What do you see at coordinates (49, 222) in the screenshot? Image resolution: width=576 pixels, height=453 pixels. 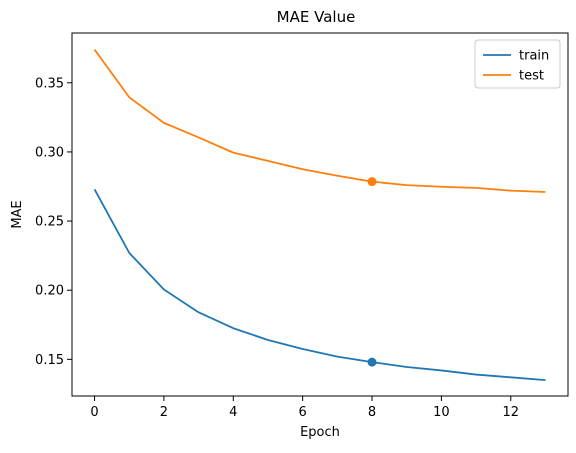 I see `y-tick-label: 0.25` at bounding box center [49, 222].